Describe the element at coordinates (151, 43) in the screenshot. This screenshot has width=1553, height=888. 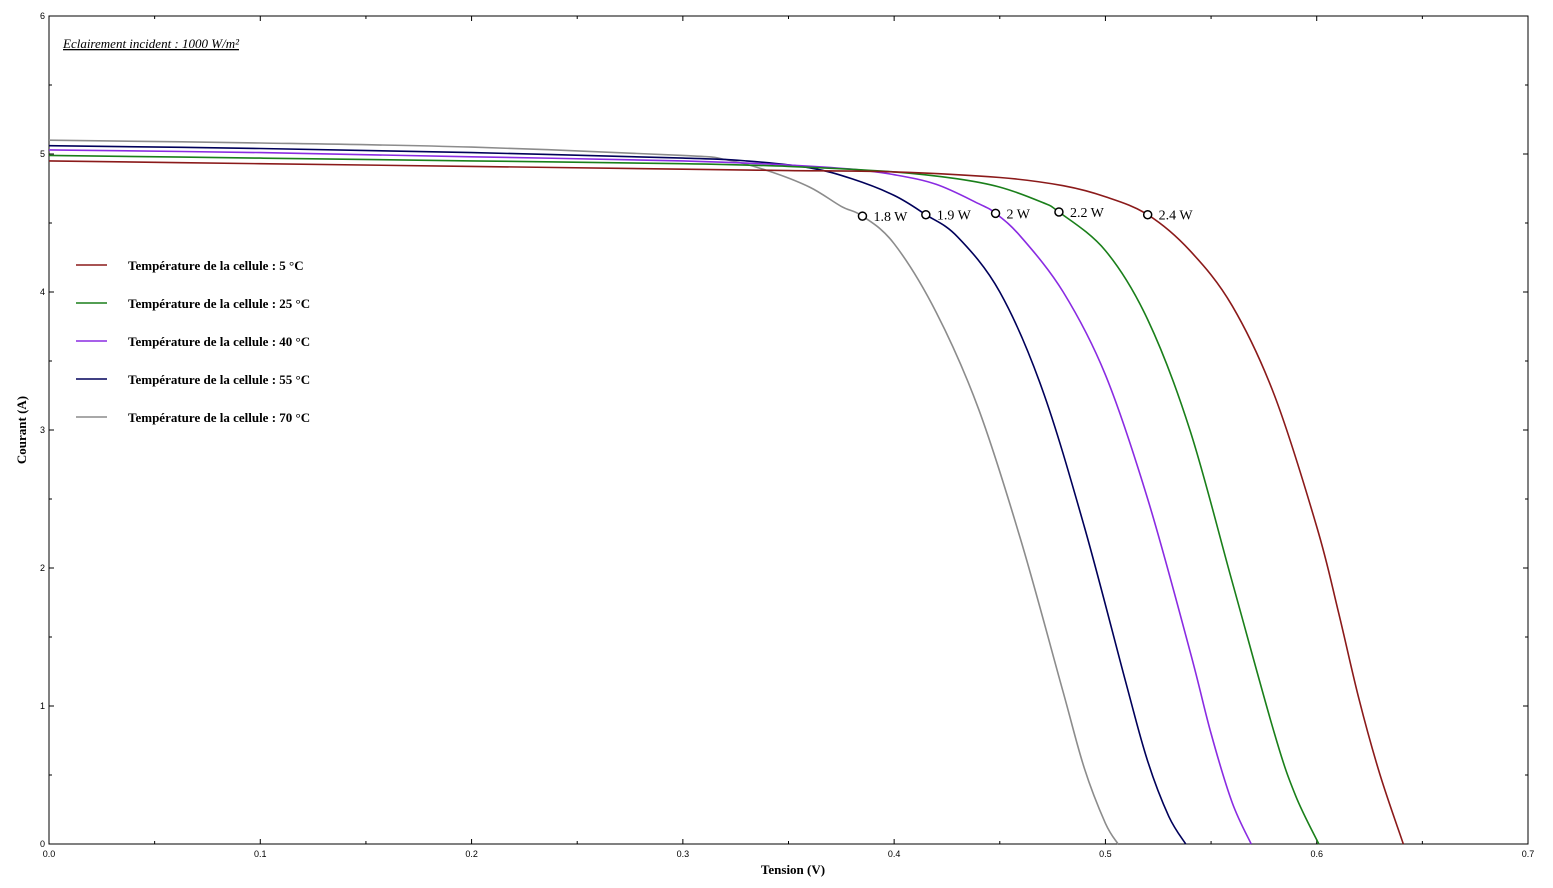
I see `note-label: Eclairement incident : 1000 W/m²` at that location.